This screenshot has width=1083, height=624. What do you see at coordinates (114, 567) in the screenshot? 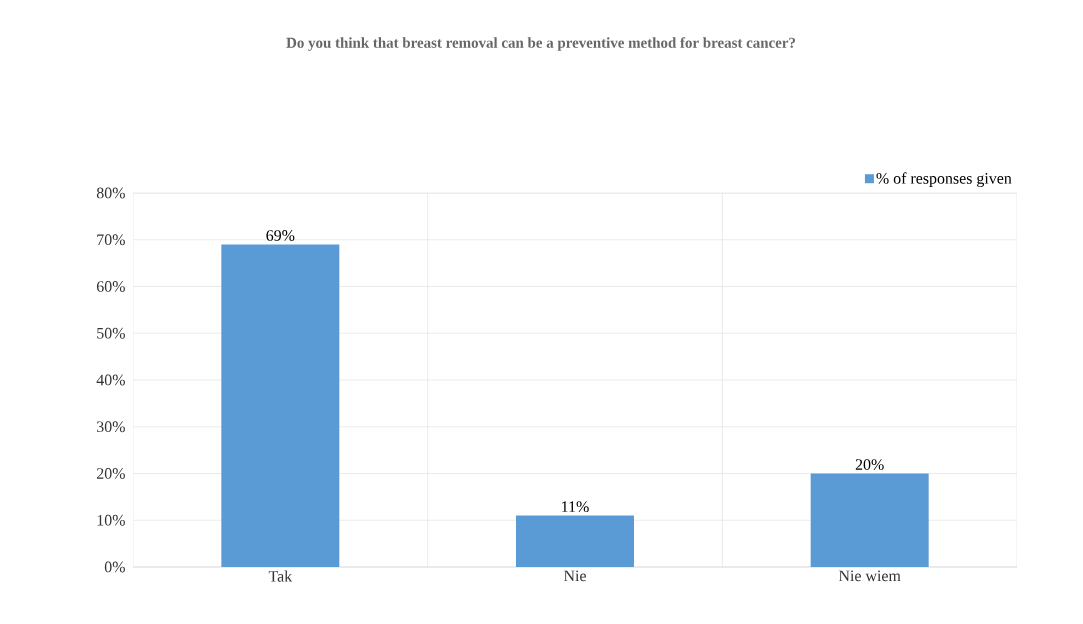
I see `y-tick-label: 0%` at bounding box center [114, 567].